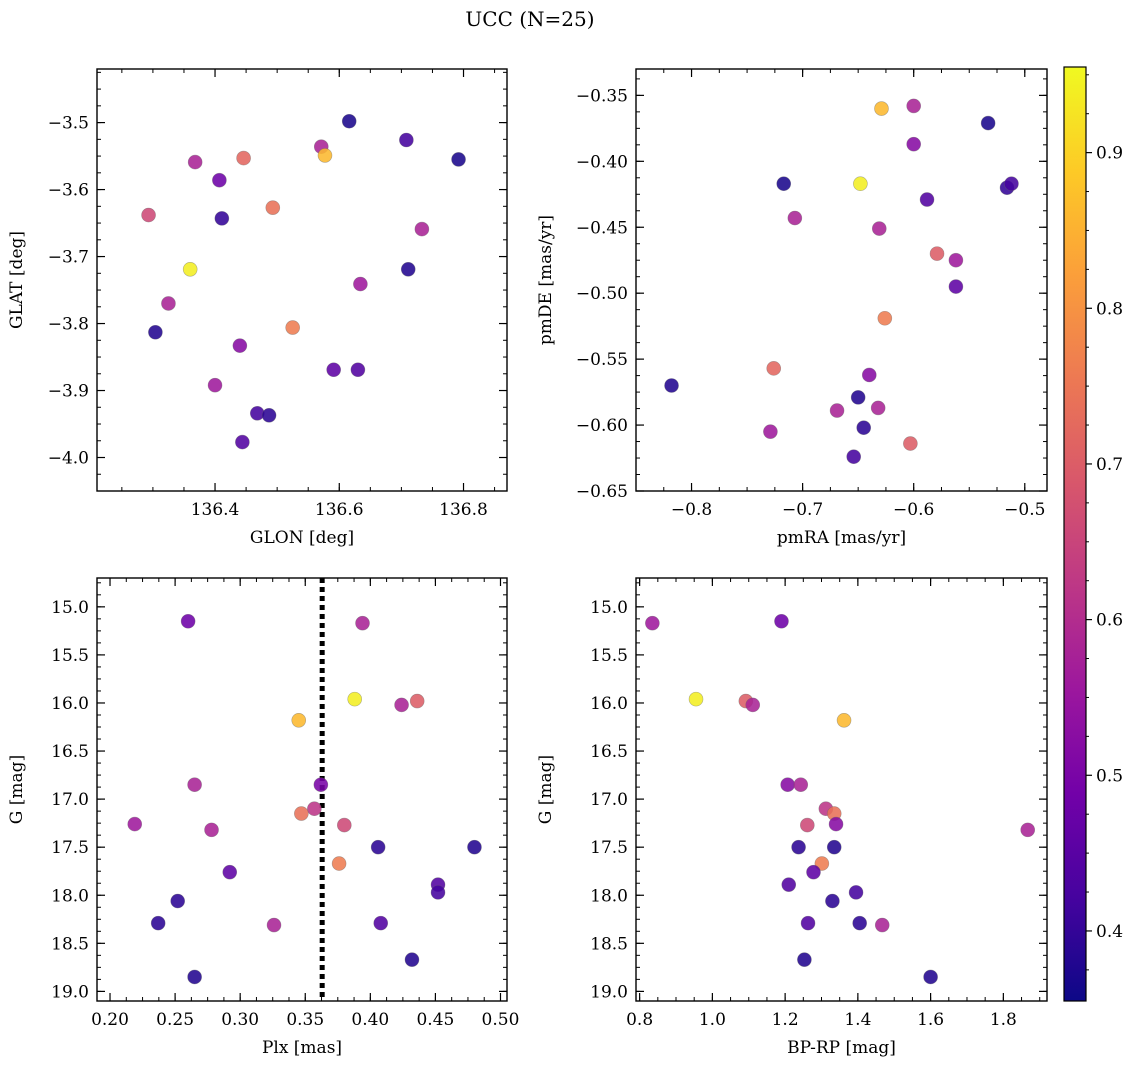 This screenshot has width=1136, height=1068. Describe the element at coordinates (857, 1020) in the screenshot. I see `x-tick-label: 1.4` at that location.